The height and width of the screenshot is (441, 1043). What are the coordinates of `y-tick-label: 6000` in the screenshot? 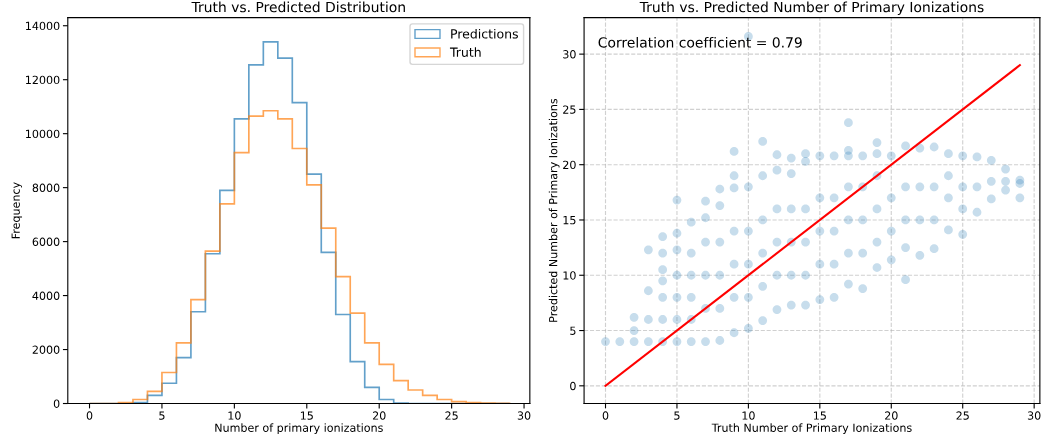 It's located at (46, 241).